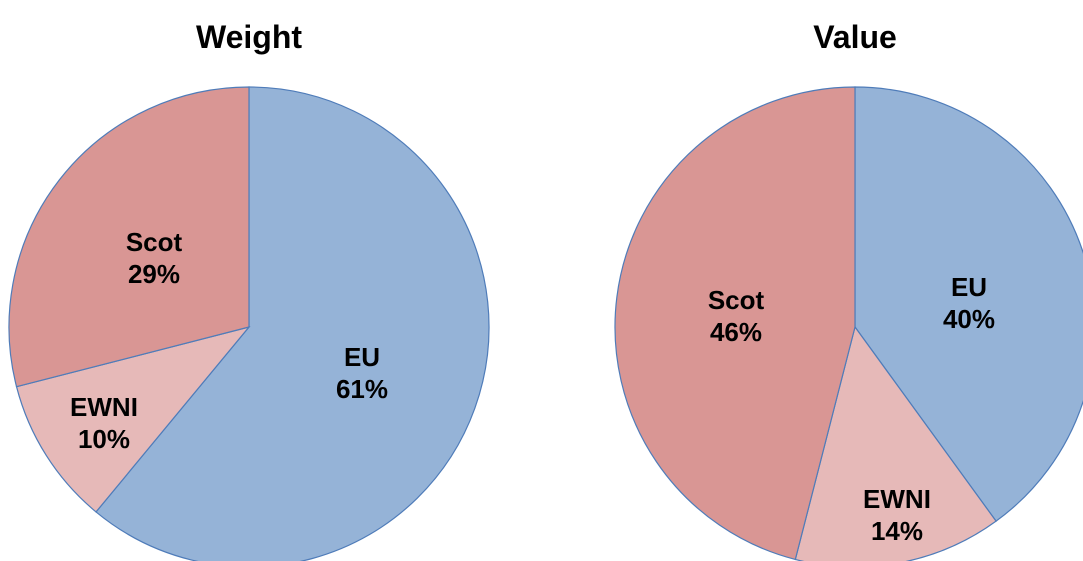  I want to click on slice-value-weight-eu: 61%, so click(362, 389).